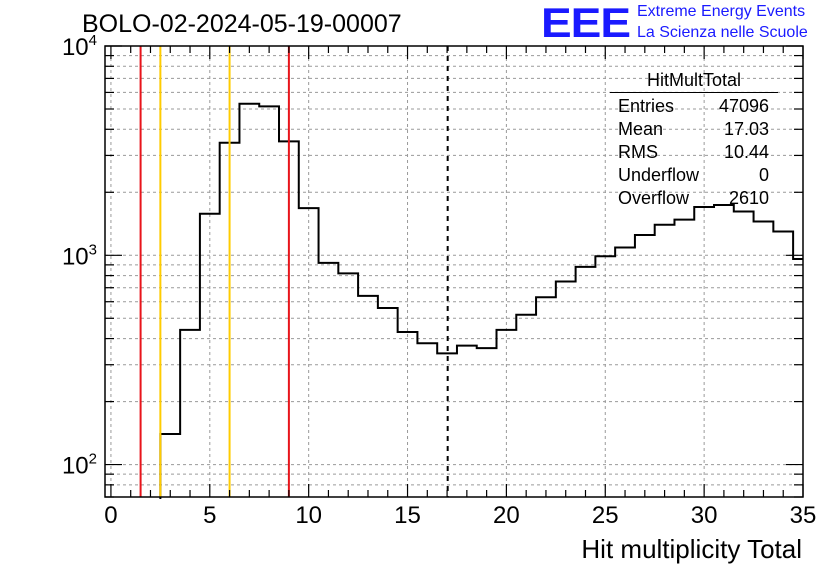  What do you see at coordinates (722, 32) in the screenshot?
I see `logo-line-2: La Scienza nelle Scuole` at bounding box center [722, 32].